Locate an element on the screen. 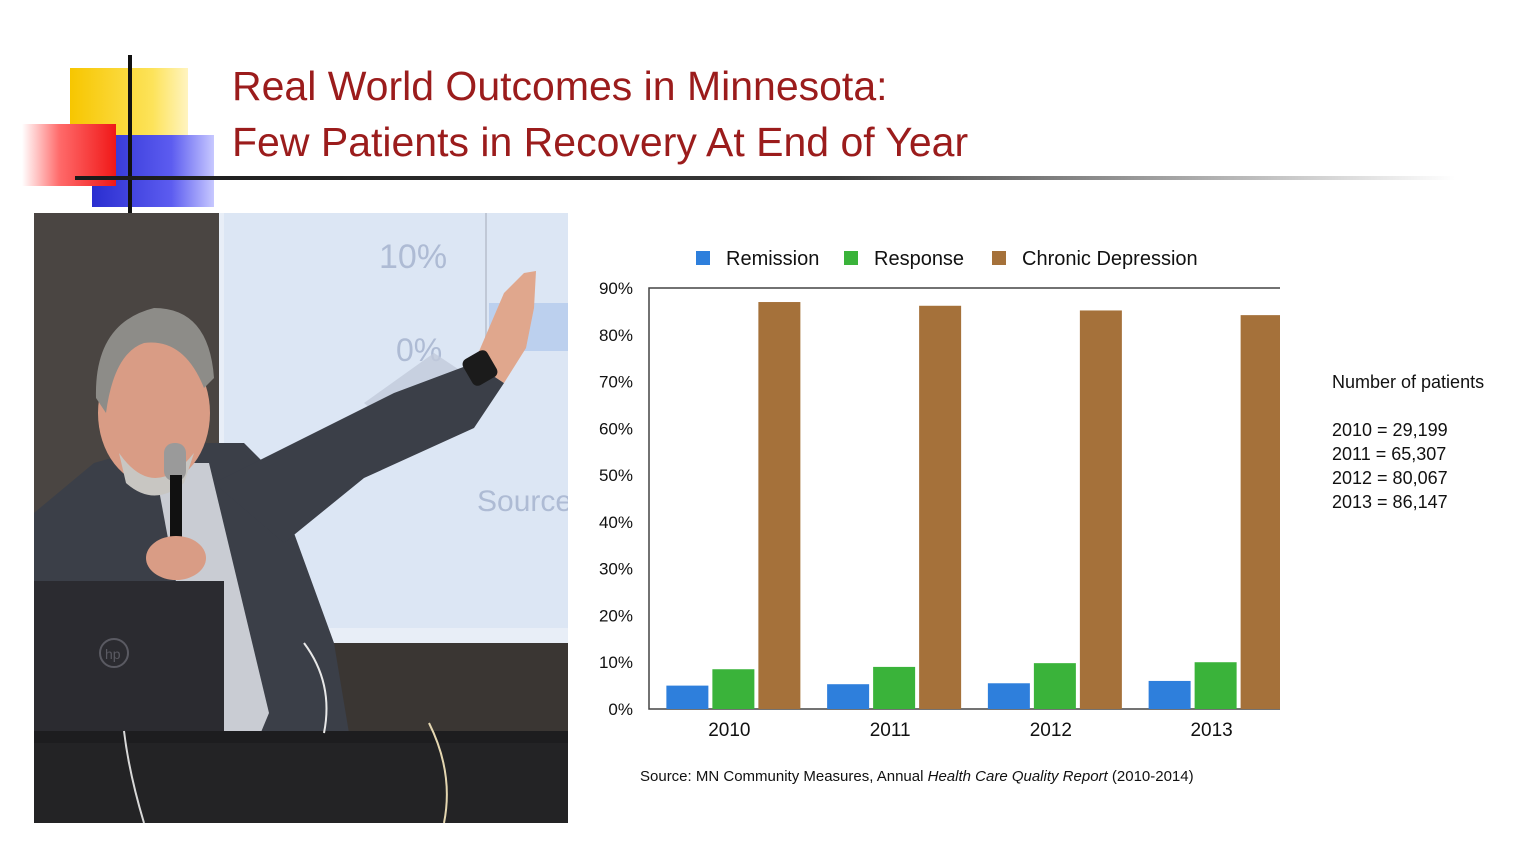 Image resolution: width=1536 pixels, height=856 pixels. bar-chronic-depression-2012 is located at coordinates (1100, 509).